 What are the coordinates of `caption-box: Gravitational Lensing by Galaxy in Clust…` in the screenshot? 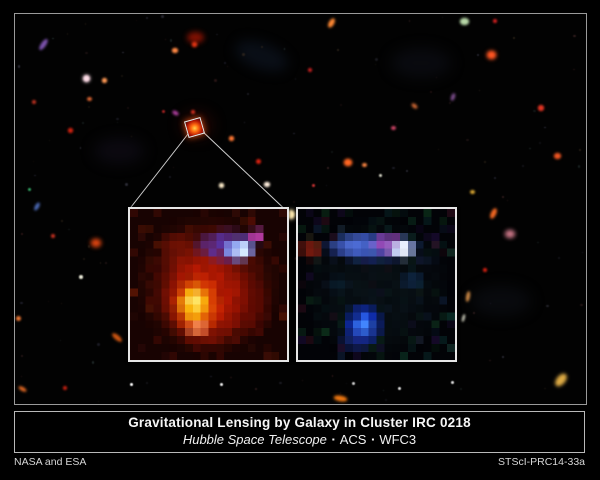 It's located at (299, 432).